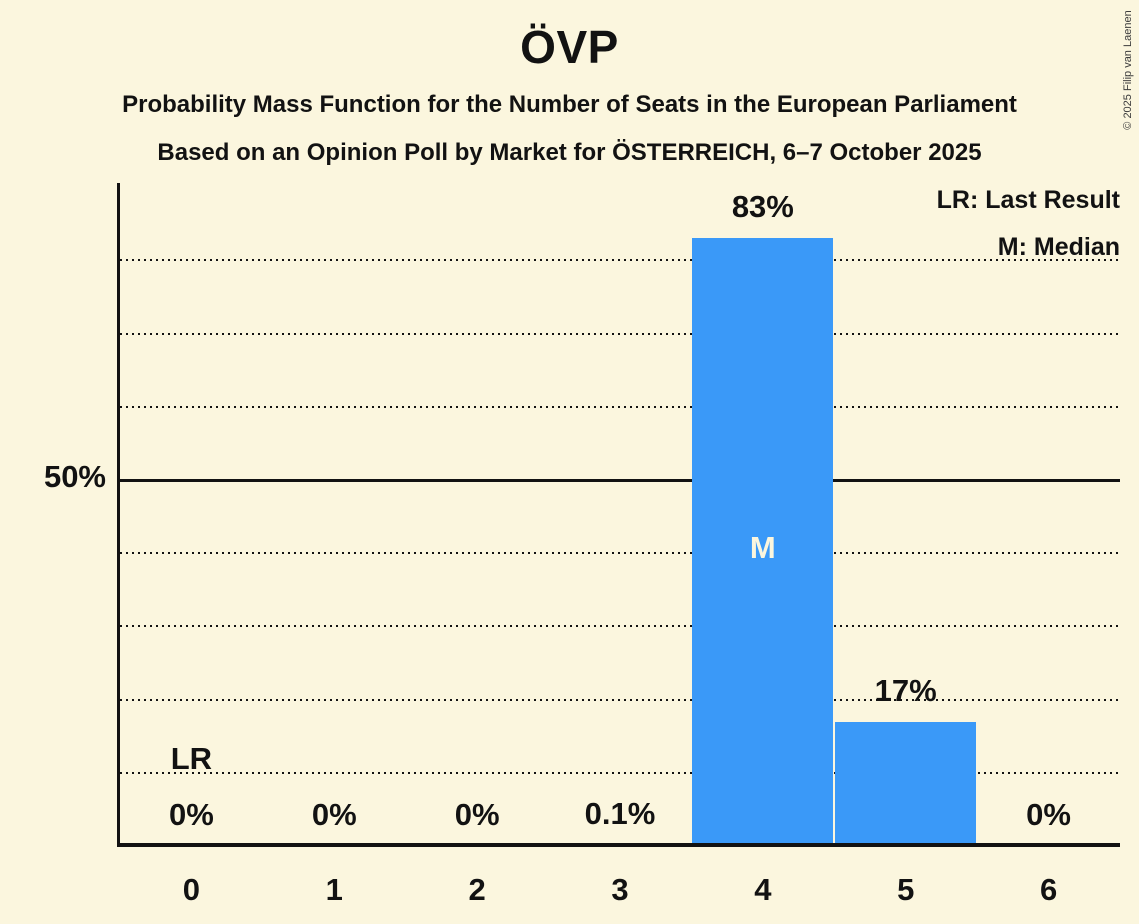 The height and width of the screenshot is (924, 1139). Describe the element at coordinates (118, 515) in the screenshot. I see `y-axis-line` at that location.